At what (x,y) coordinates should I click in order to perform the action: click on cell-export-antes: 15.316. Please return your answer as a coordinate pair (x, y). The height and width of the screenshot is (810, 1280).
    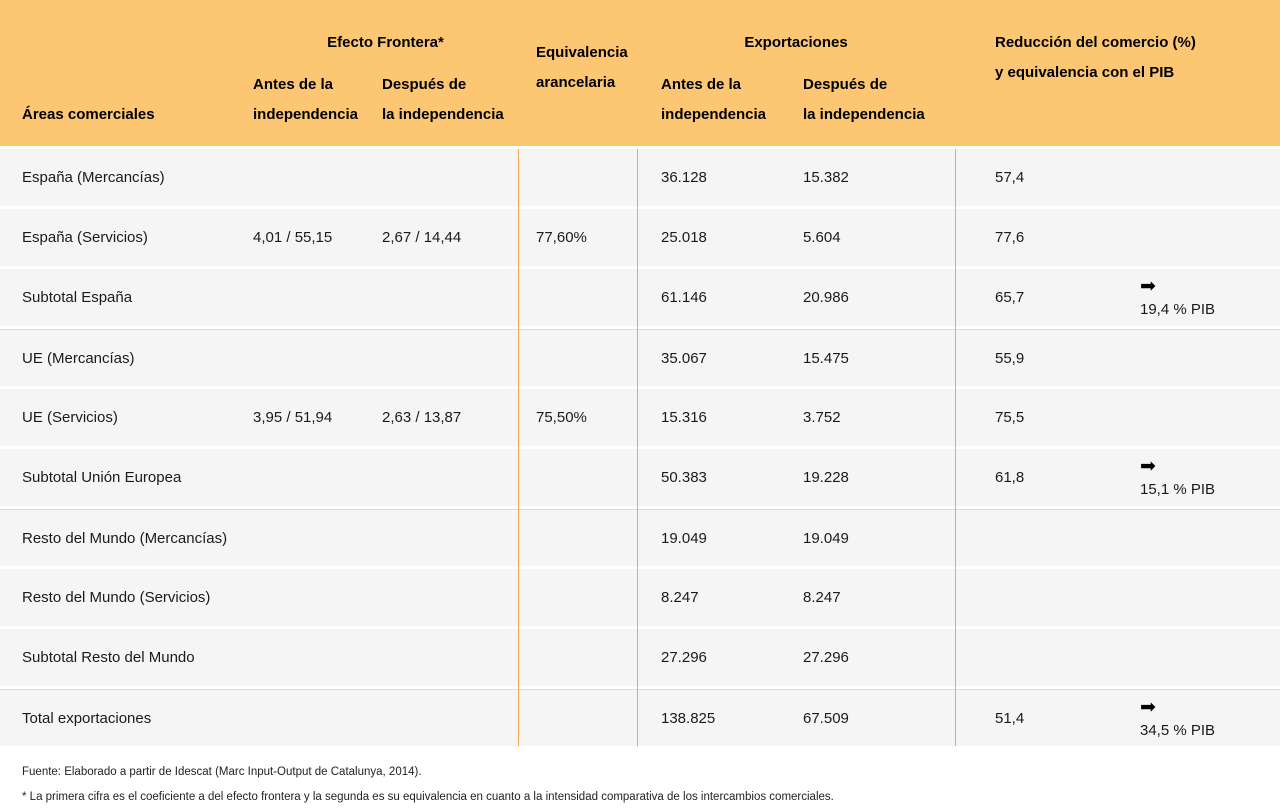
    Looking at the image, I should click on (684, 417).